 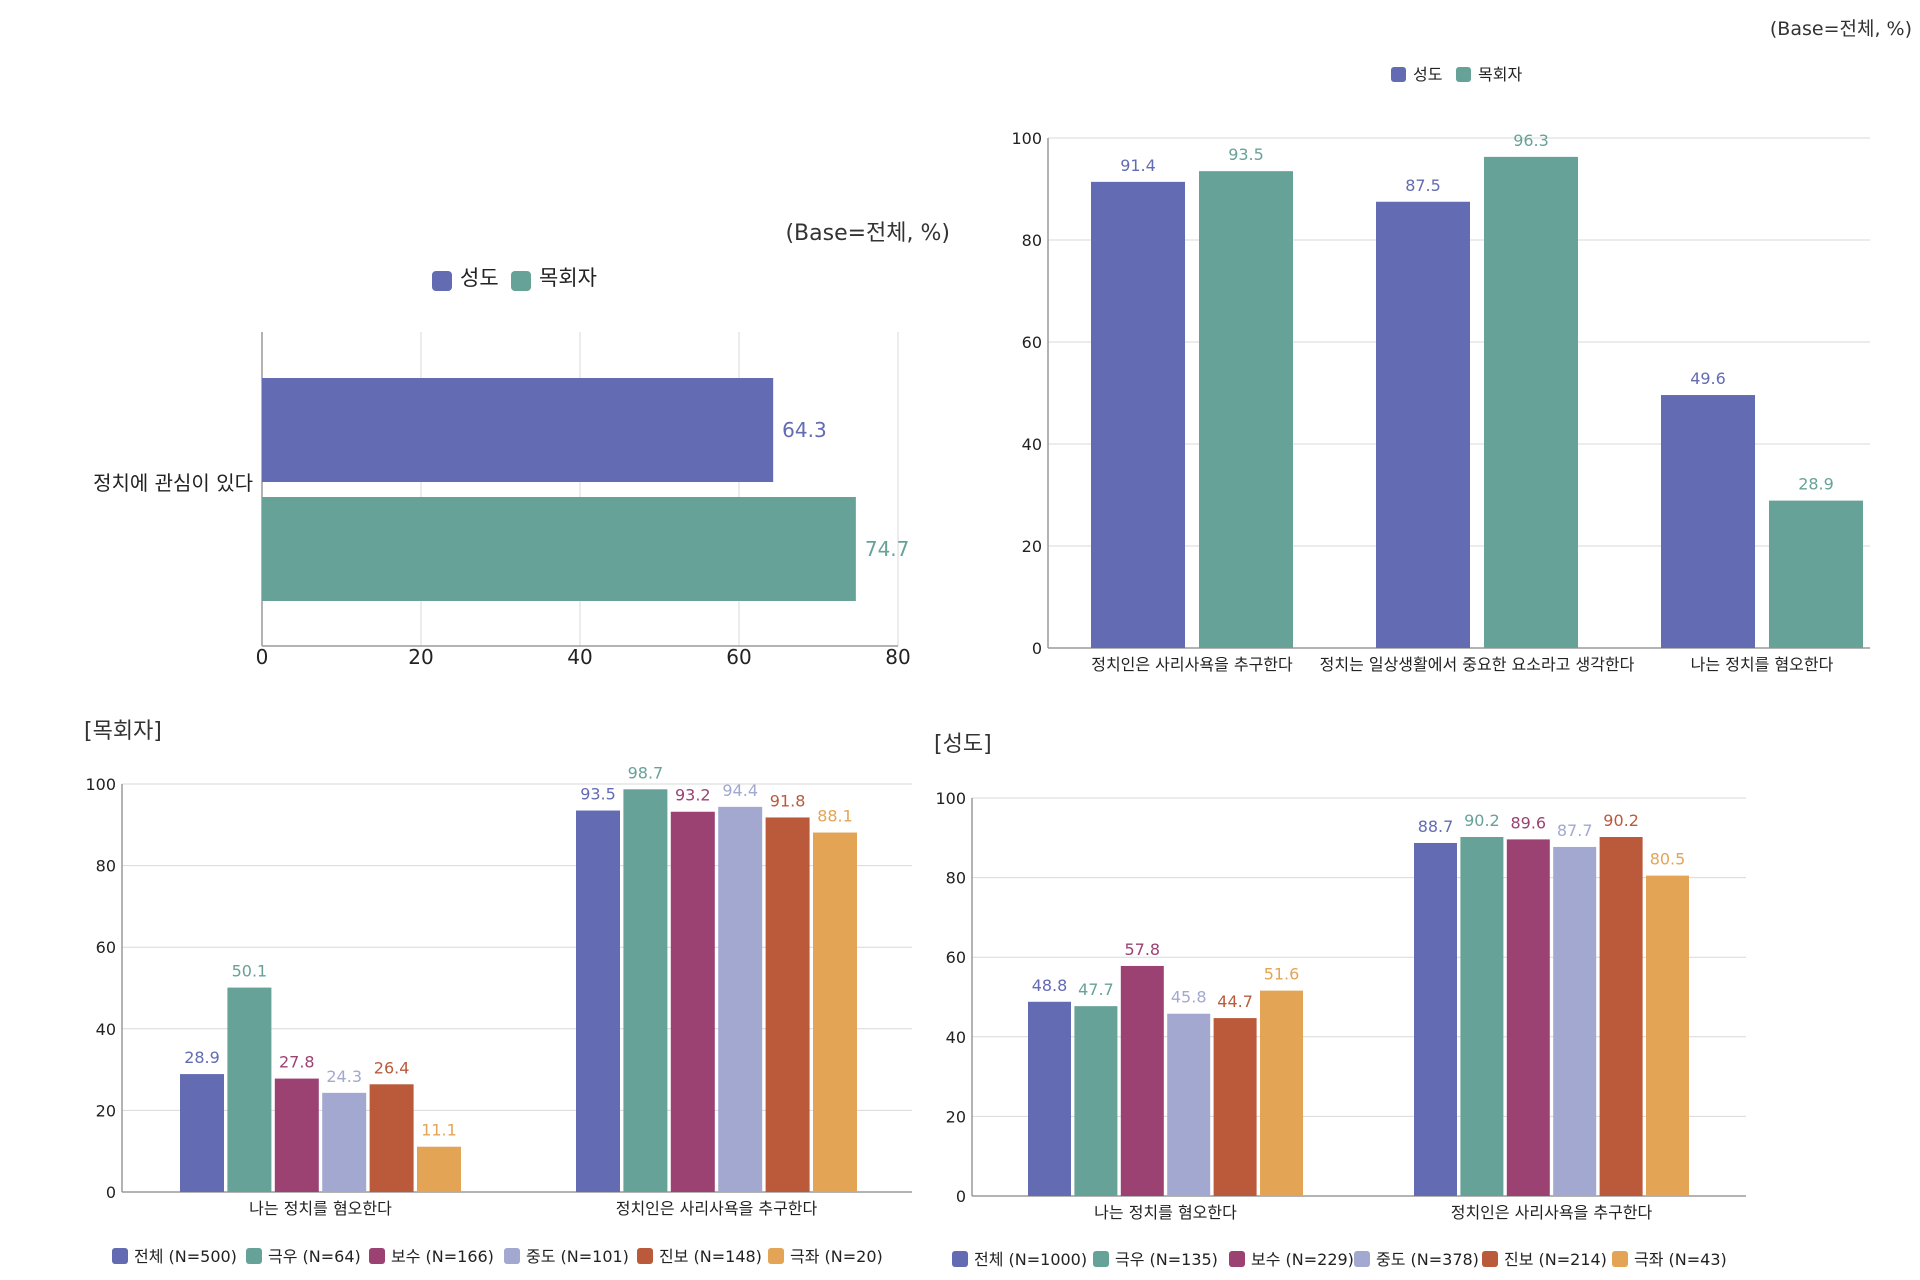 What do you see at coordinates (250, 971) in the screenshot?
I see `data-label: 50.1` at bounding box center [250, 971].